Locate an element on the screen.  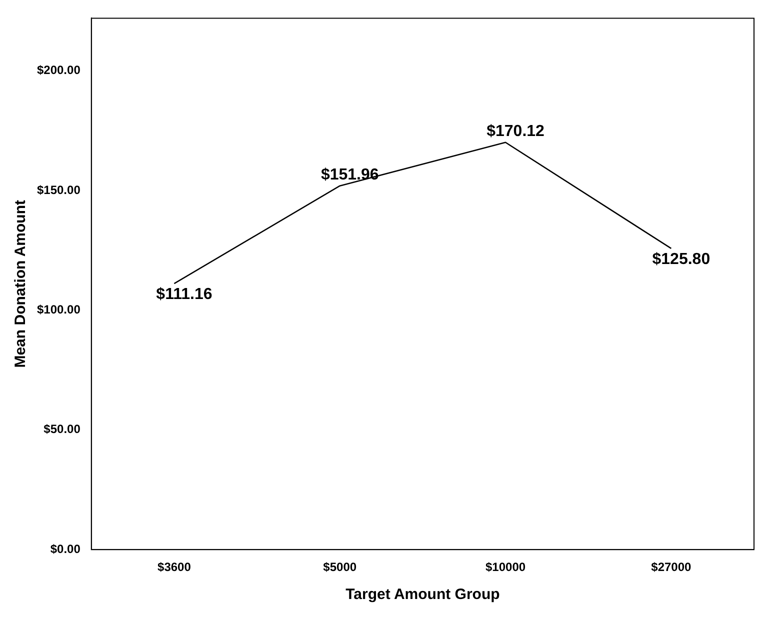
y-tick-label: $50.00 is located at coordinates (62, 429).